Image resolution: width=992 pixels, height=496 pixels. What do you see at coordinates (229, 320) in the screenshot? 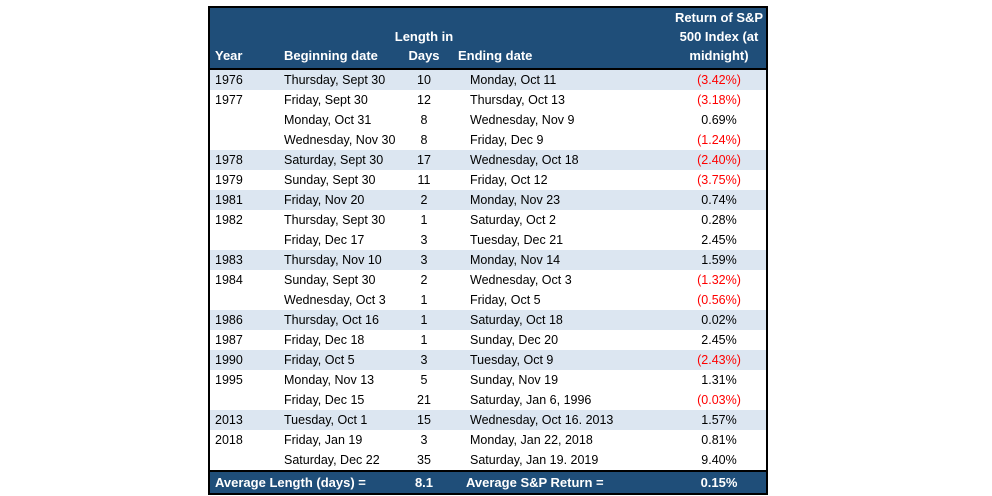
I see `cell-year: 1986` at bounding box center [229, 320].